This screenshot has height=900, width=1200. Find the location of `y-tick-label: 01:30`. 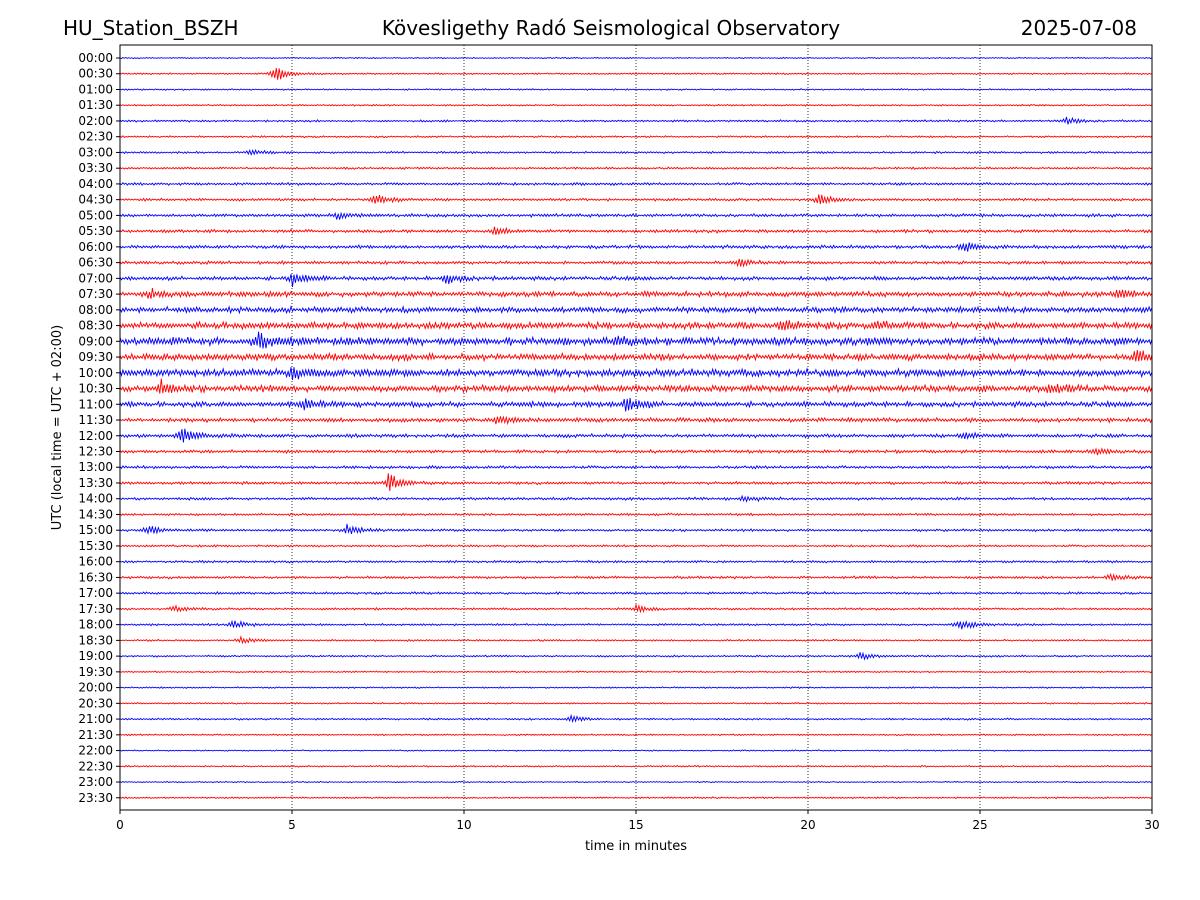

y-tick-label: 01:30 is located at coordinates (95, 105).